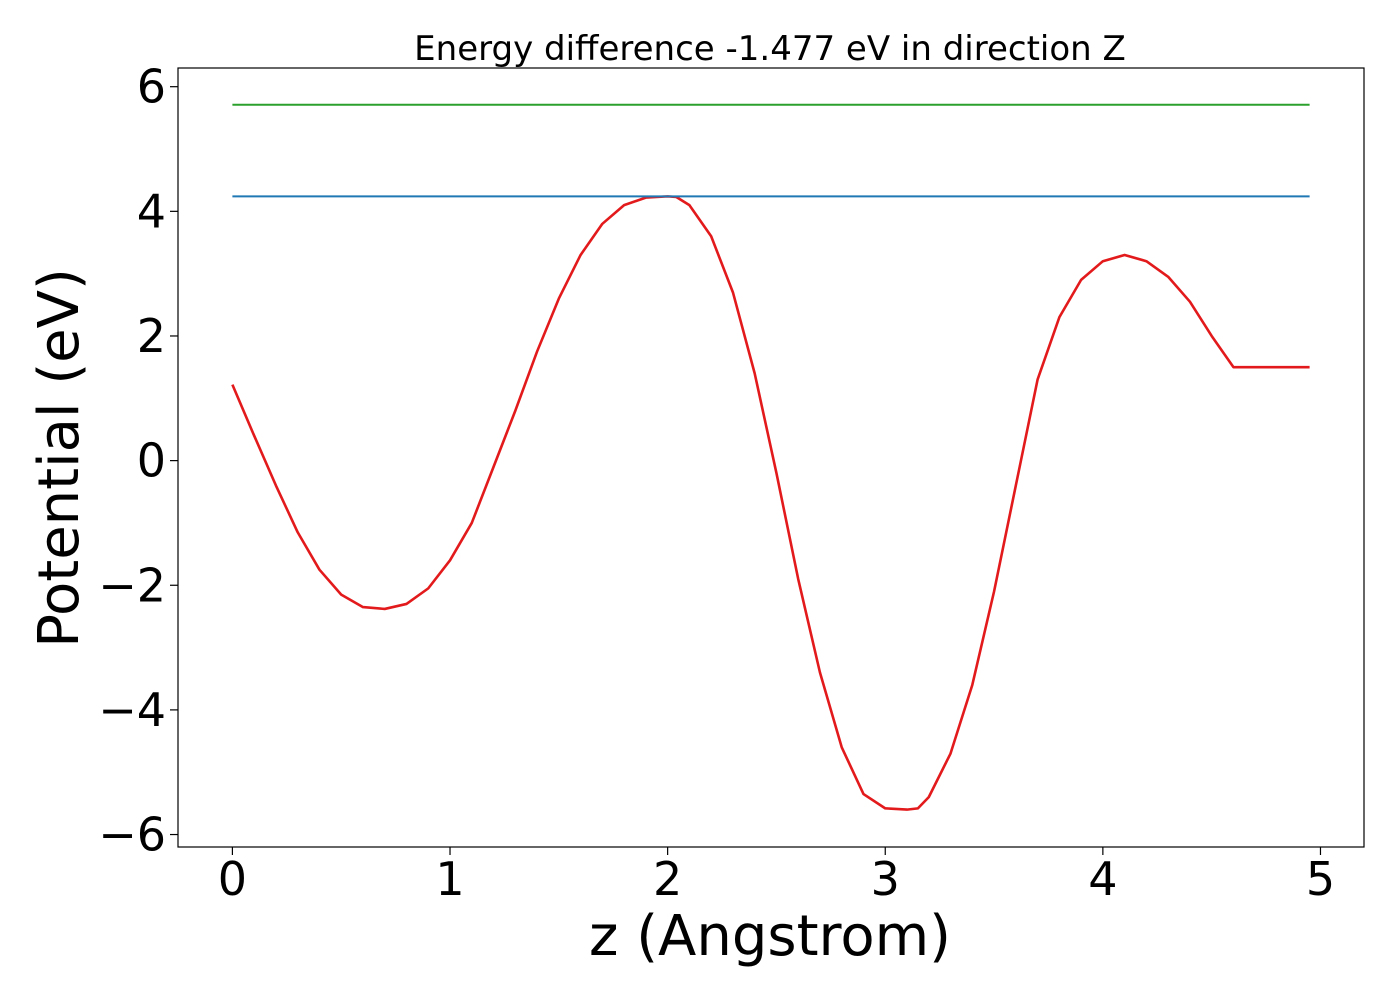  What do you see at coordinates (232, 879) in the screenshot?
I see `x-tick-label: 0` at bounding box center [232, 879].